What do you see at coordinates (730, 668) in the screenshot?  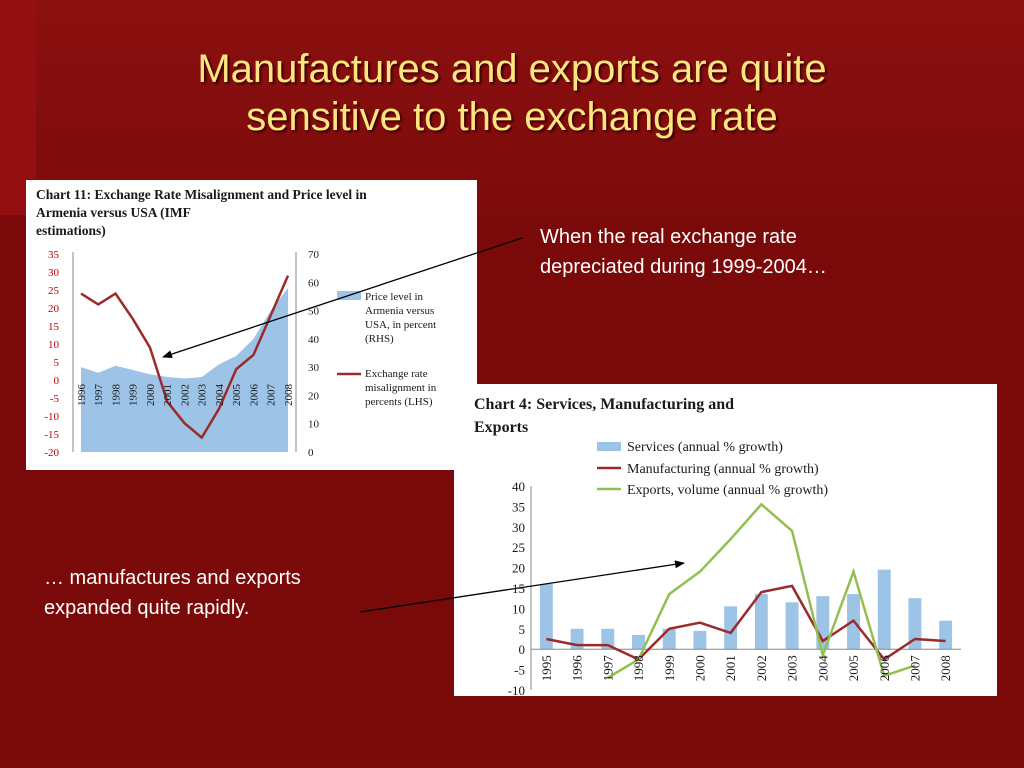 I see `chart-4-year-label: 2001` at bounding box center [730, 668].